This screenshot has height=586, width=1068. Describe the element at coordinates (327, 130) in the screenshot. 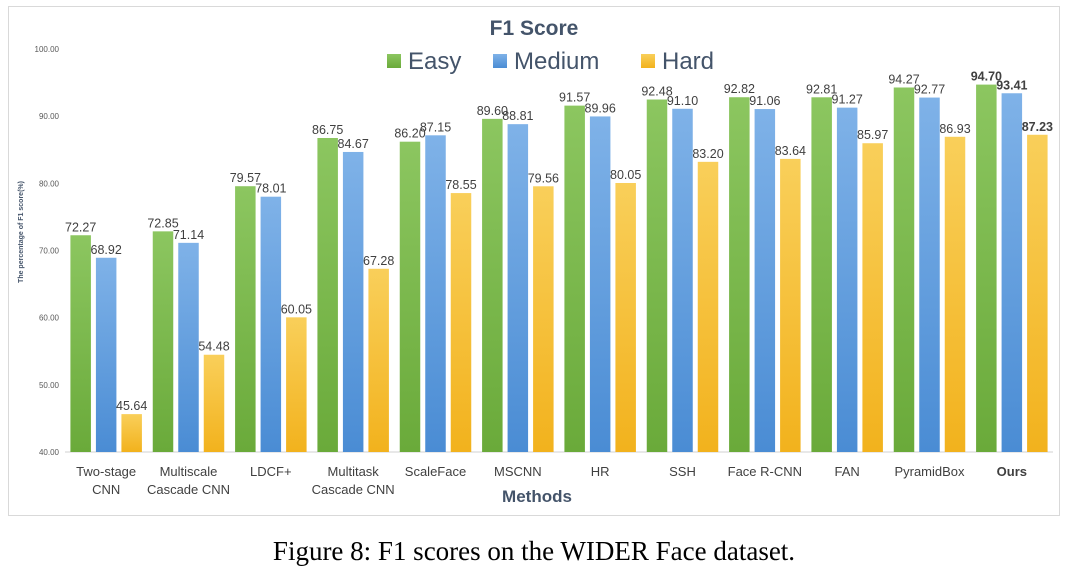

I see `data-label-easy: 86.75` at that location.